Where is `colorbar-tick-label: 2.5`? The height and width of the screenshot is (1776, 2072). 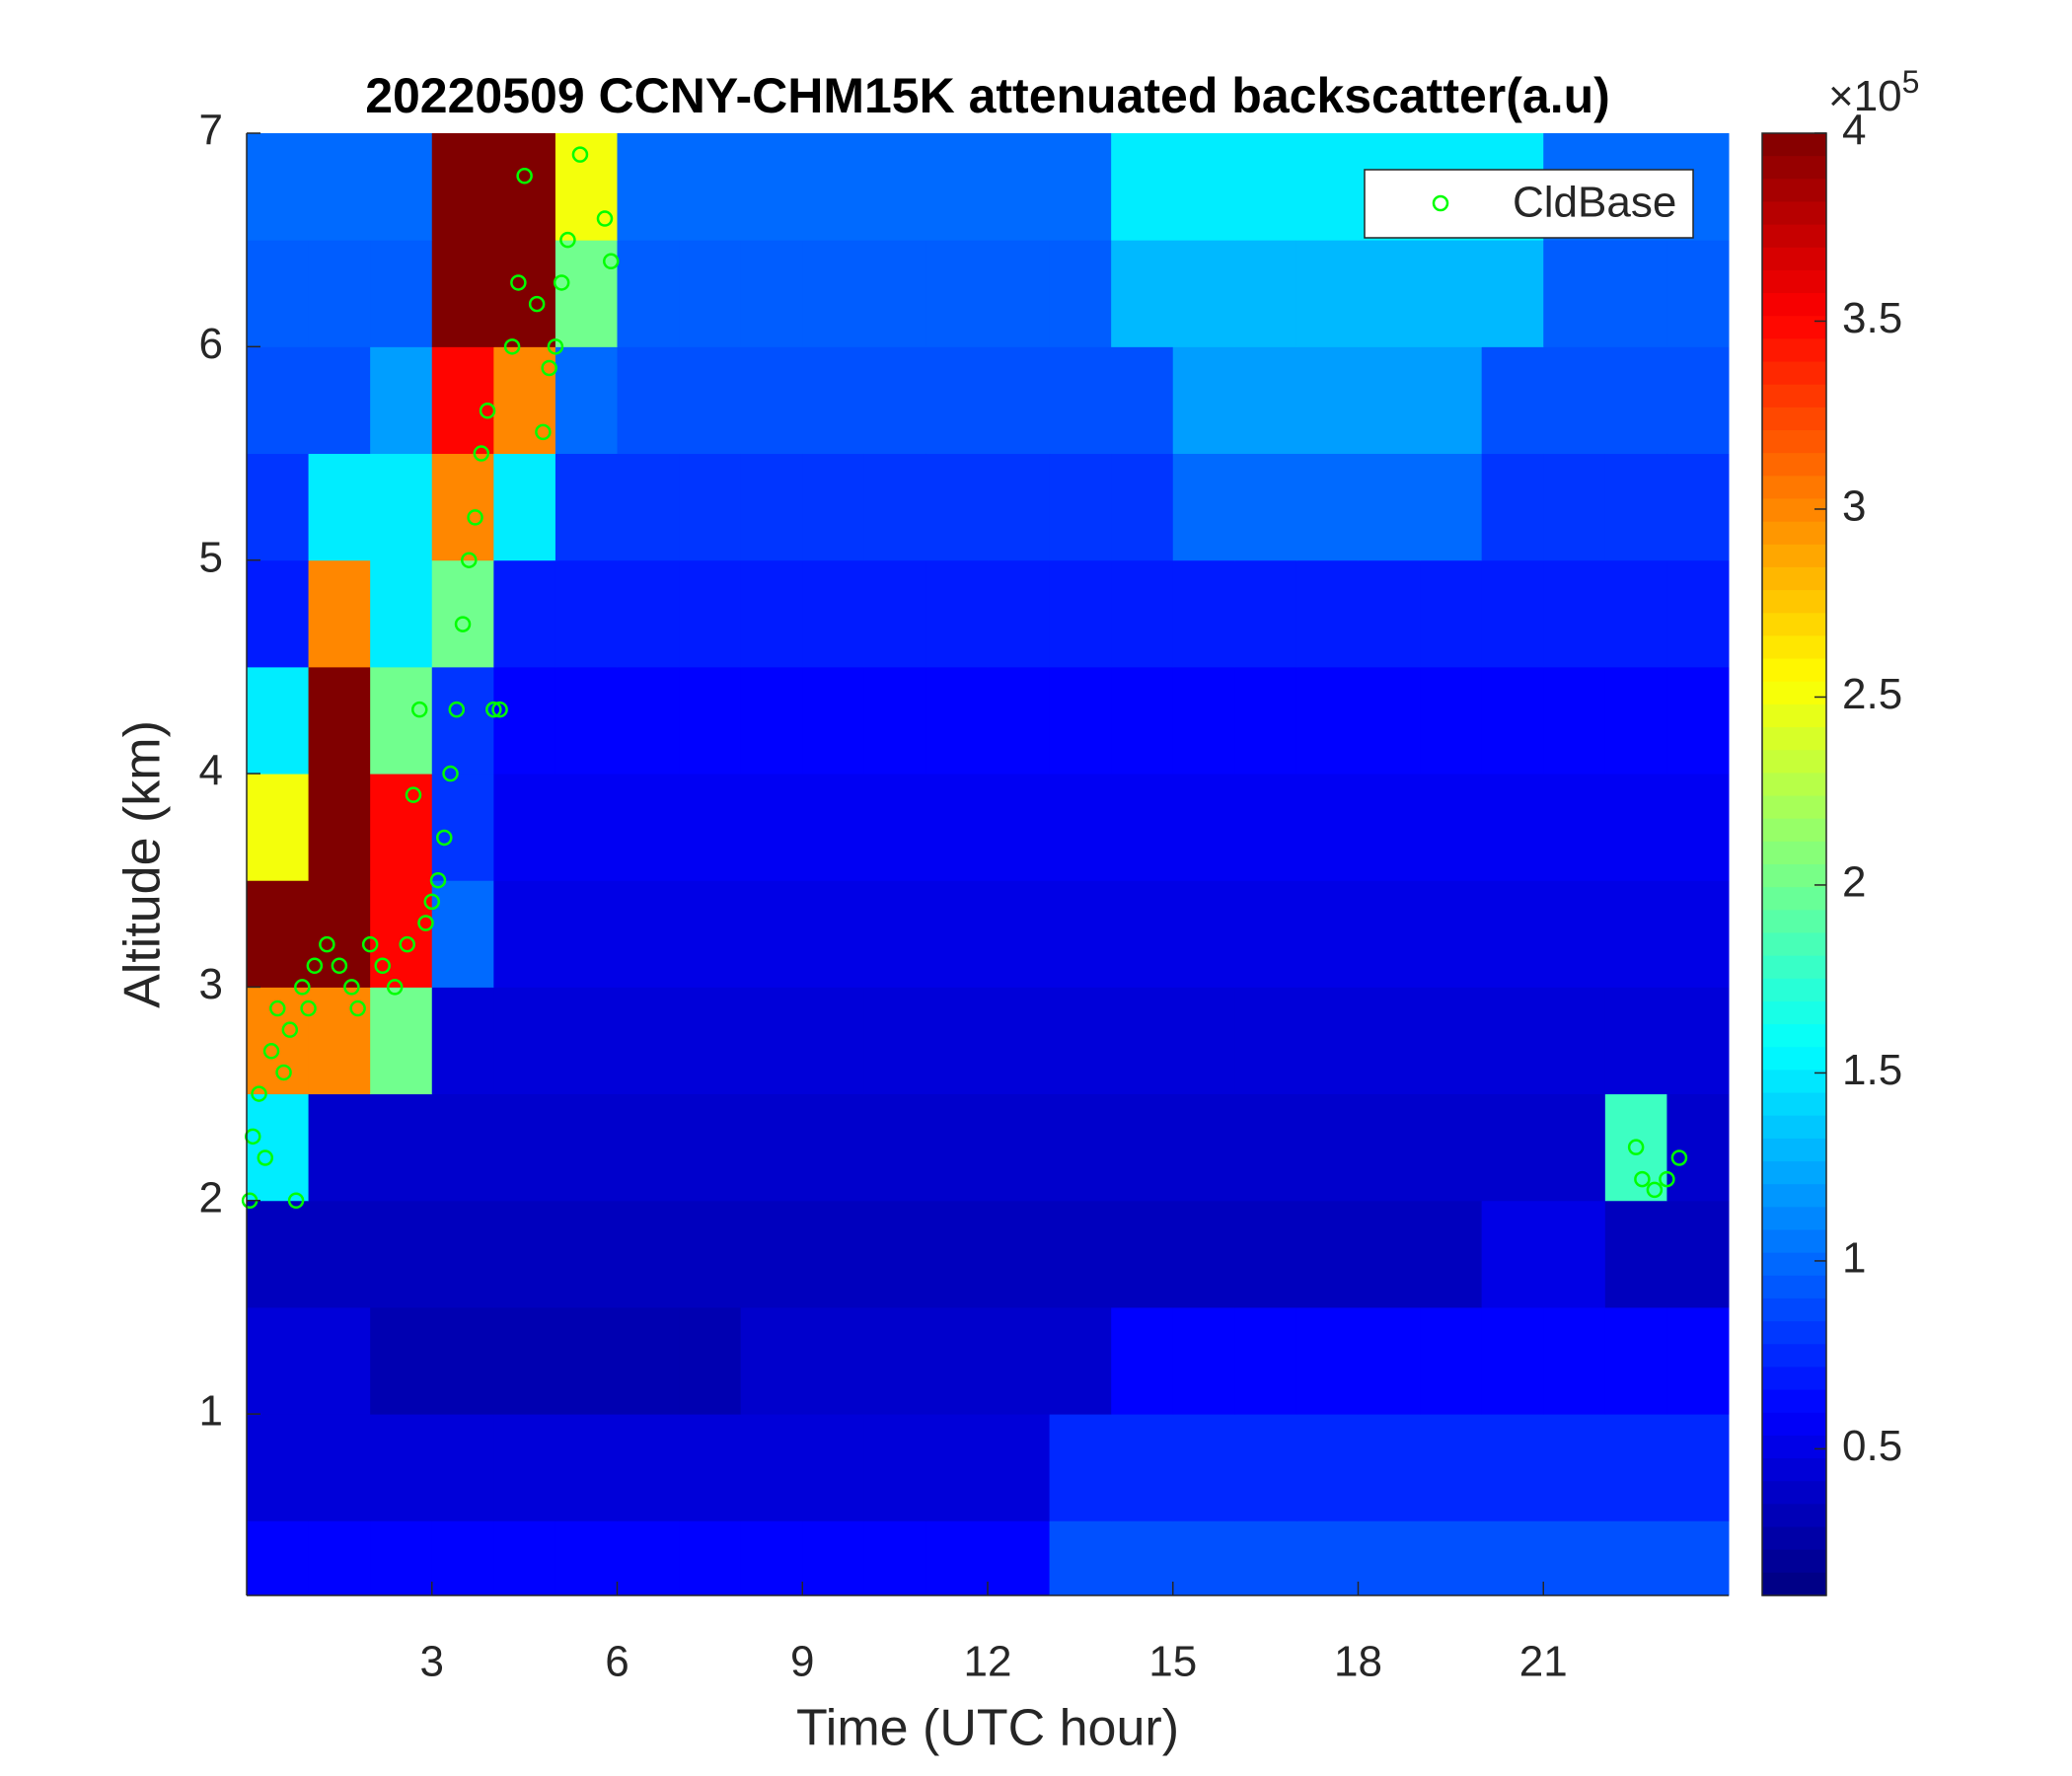 colorbar-tick-label: 2.5 is located at coordinates (1872, 694).